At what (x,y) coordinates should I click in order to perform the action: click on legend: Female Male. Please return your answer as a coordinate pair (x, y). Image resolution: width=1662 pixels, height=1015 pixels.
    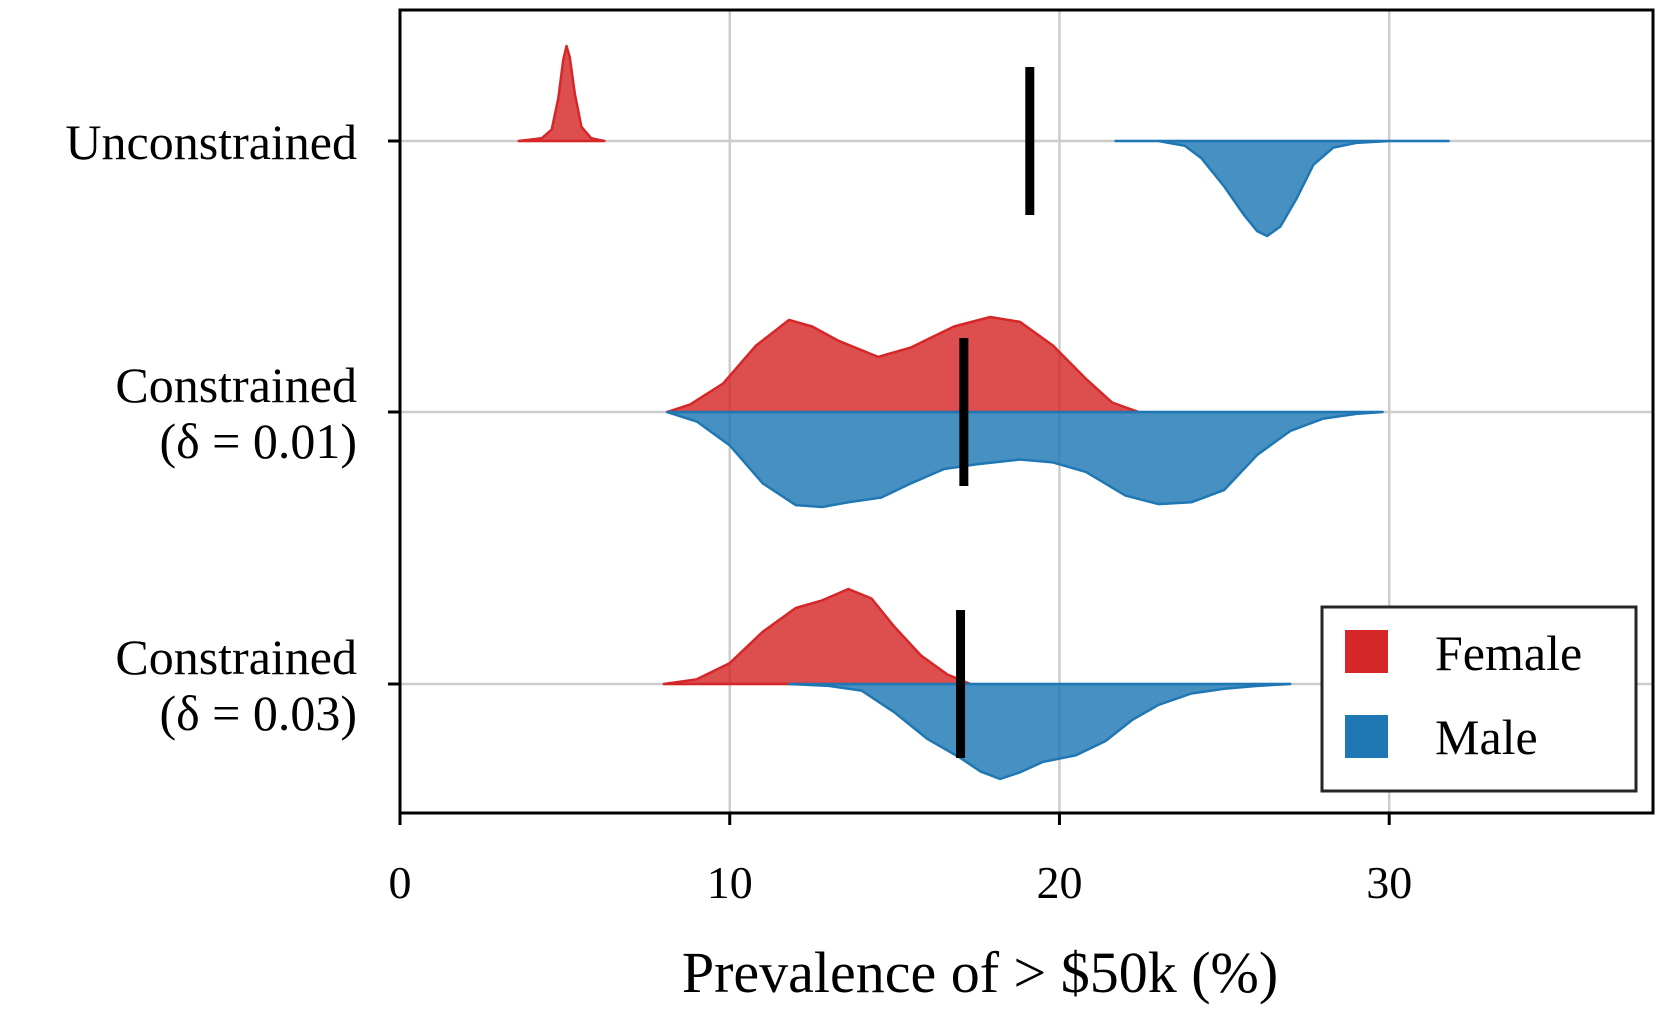
    Looking at the image, I should click on (1479, 699).